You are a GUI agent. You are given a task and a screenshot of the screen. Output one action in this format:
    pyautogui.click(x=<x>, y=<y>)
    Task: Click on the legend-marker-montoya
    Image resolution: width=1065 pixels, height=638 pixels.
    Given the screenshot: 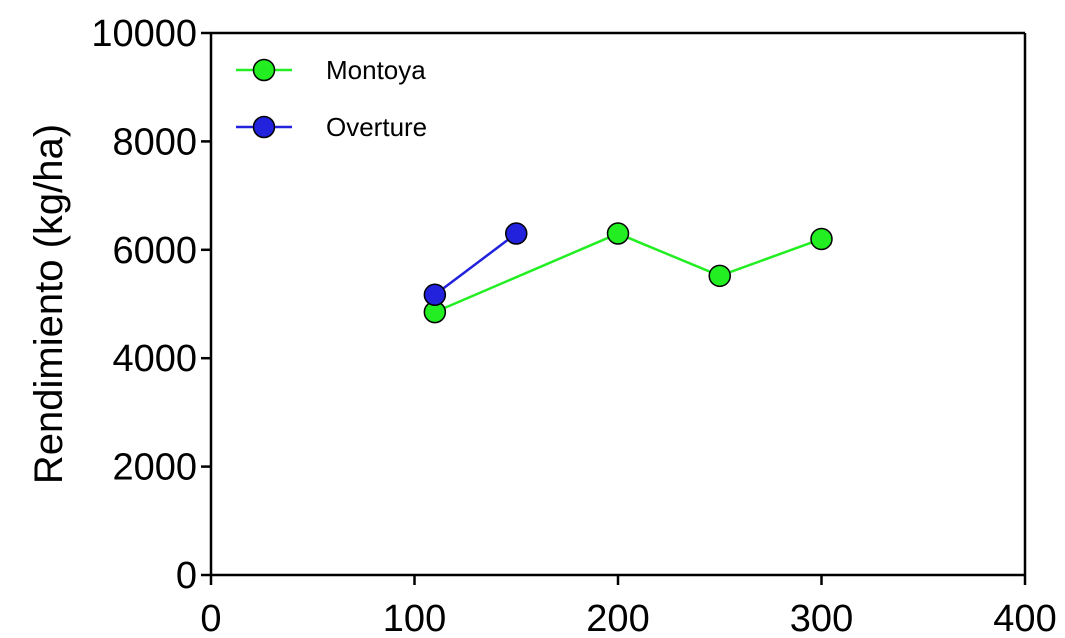 What is the action you would take?
    pyautogui.click(x=264, y=70)
    